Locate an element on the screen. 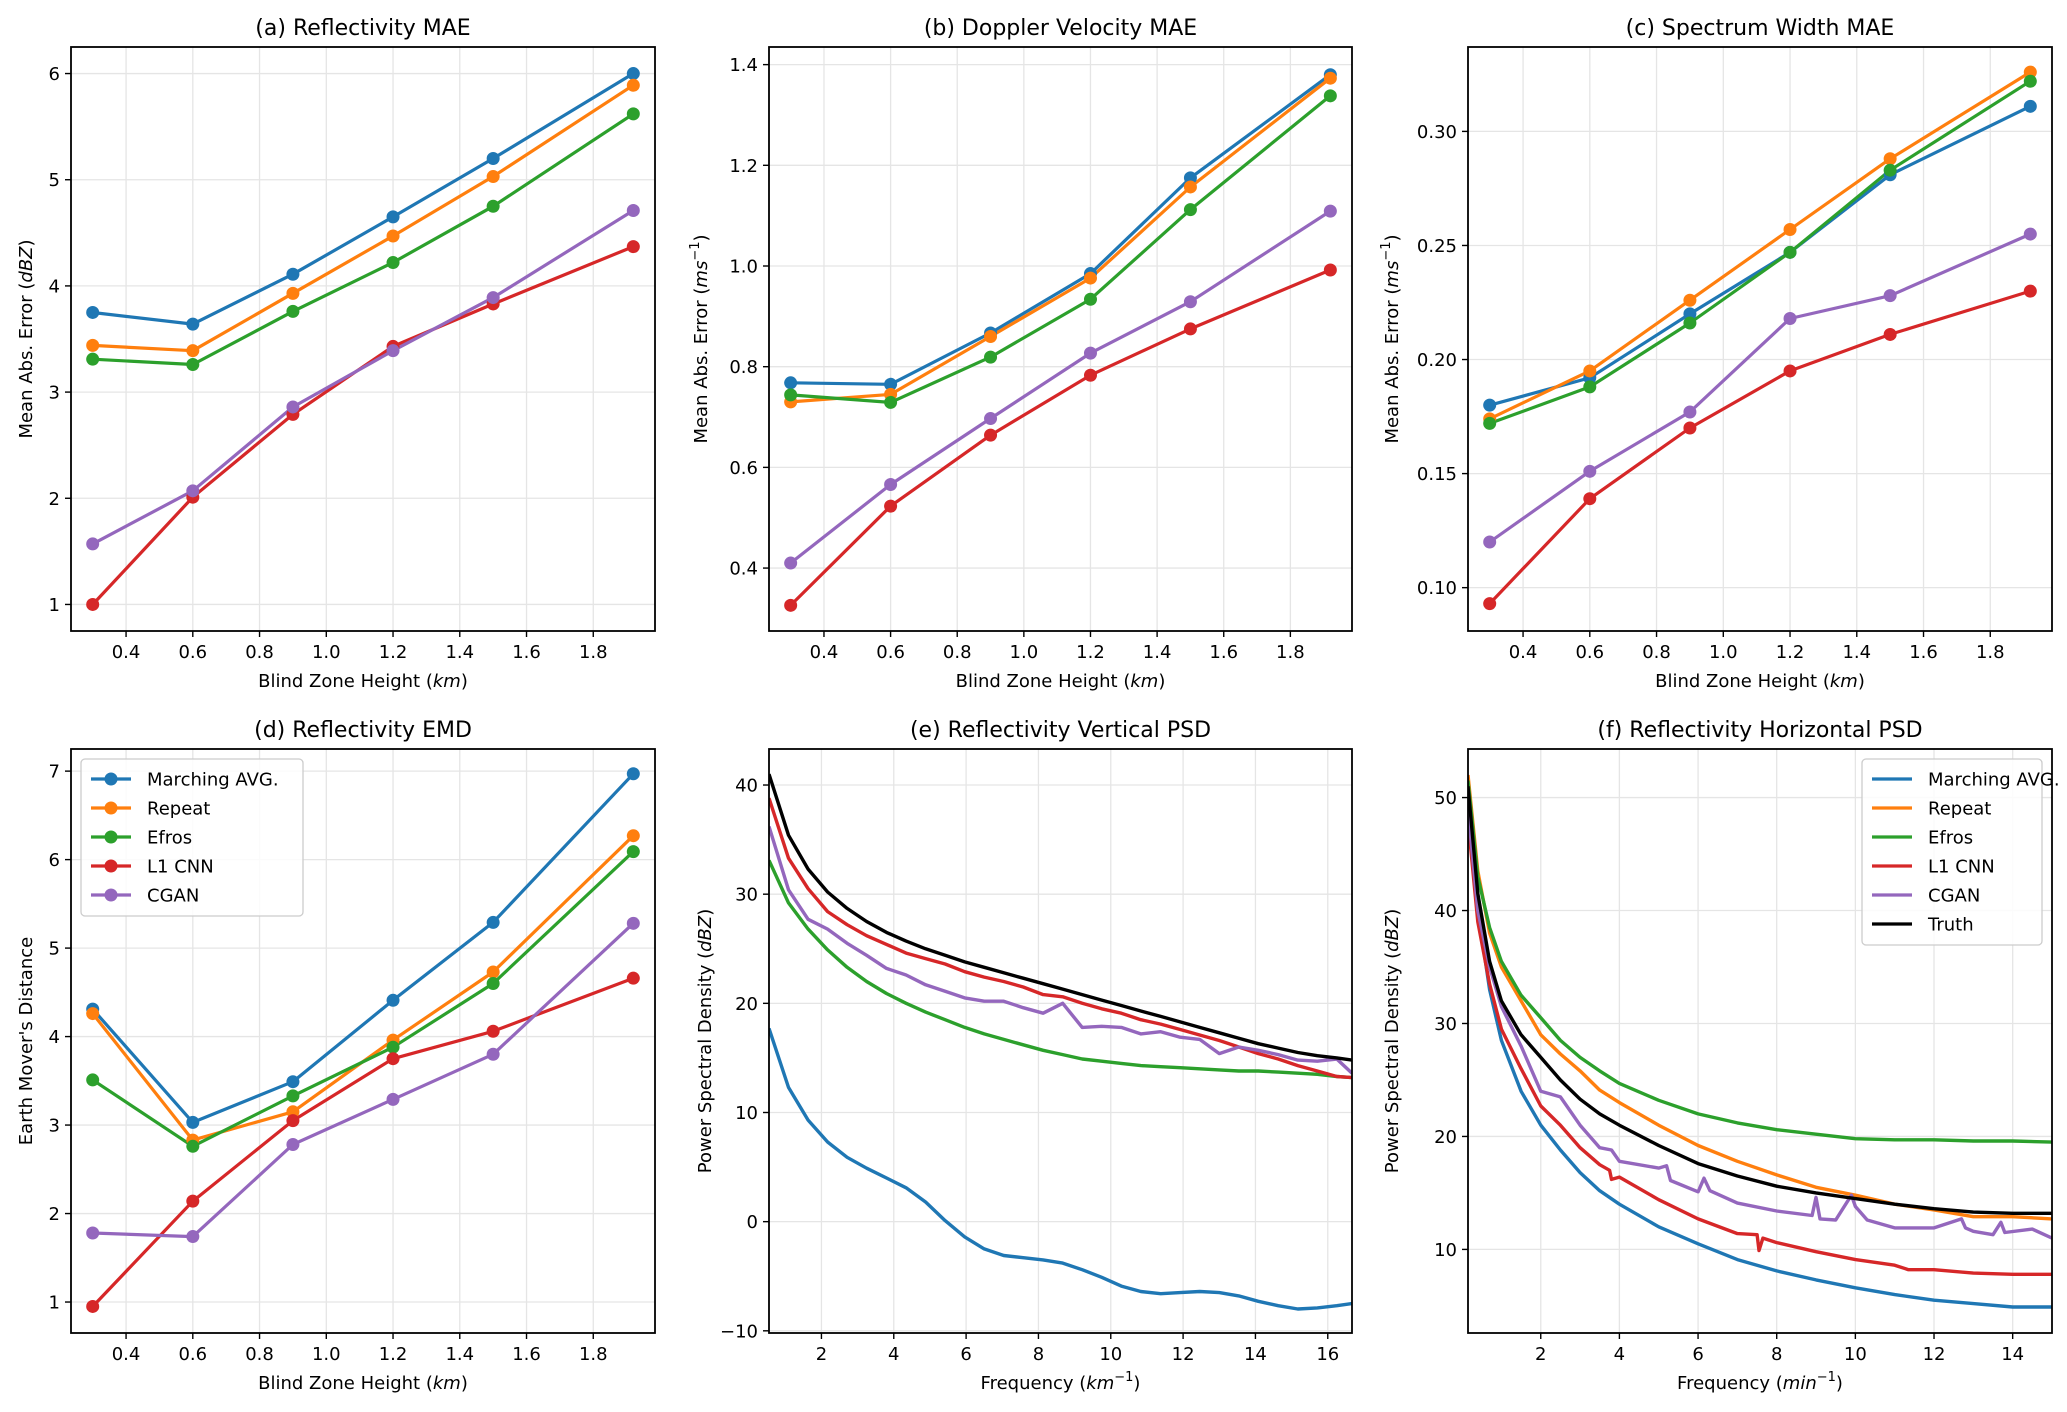 This screenshot has height=1412, width=2067. x-tick-label: 1.4 is located at coordinates (459, 1354).